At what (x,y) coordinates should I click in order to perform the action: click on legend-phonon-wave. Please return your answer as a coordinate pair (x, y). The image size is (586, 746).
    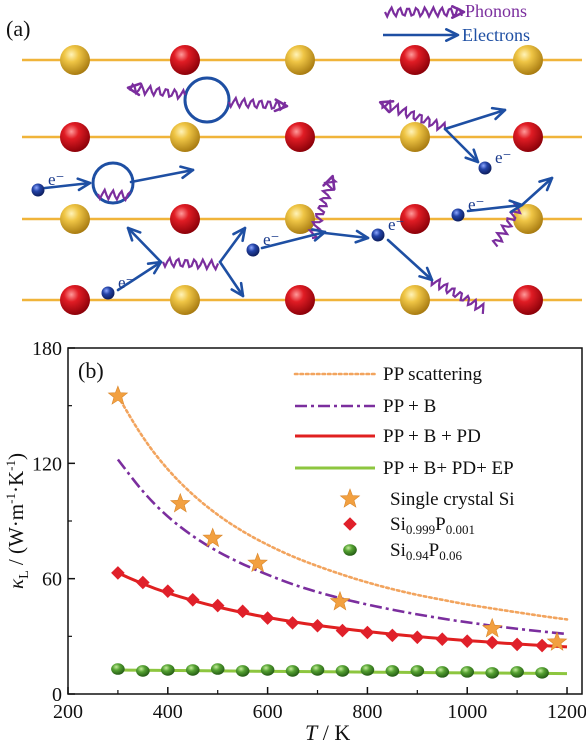
    Looking at the image, I should click on (425, 12).